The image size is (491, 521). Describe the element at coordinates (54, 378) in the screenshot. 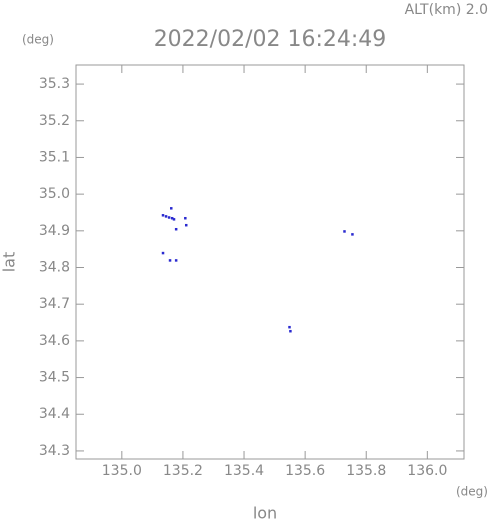

I see `y-tick-label: 34.5` at that location.